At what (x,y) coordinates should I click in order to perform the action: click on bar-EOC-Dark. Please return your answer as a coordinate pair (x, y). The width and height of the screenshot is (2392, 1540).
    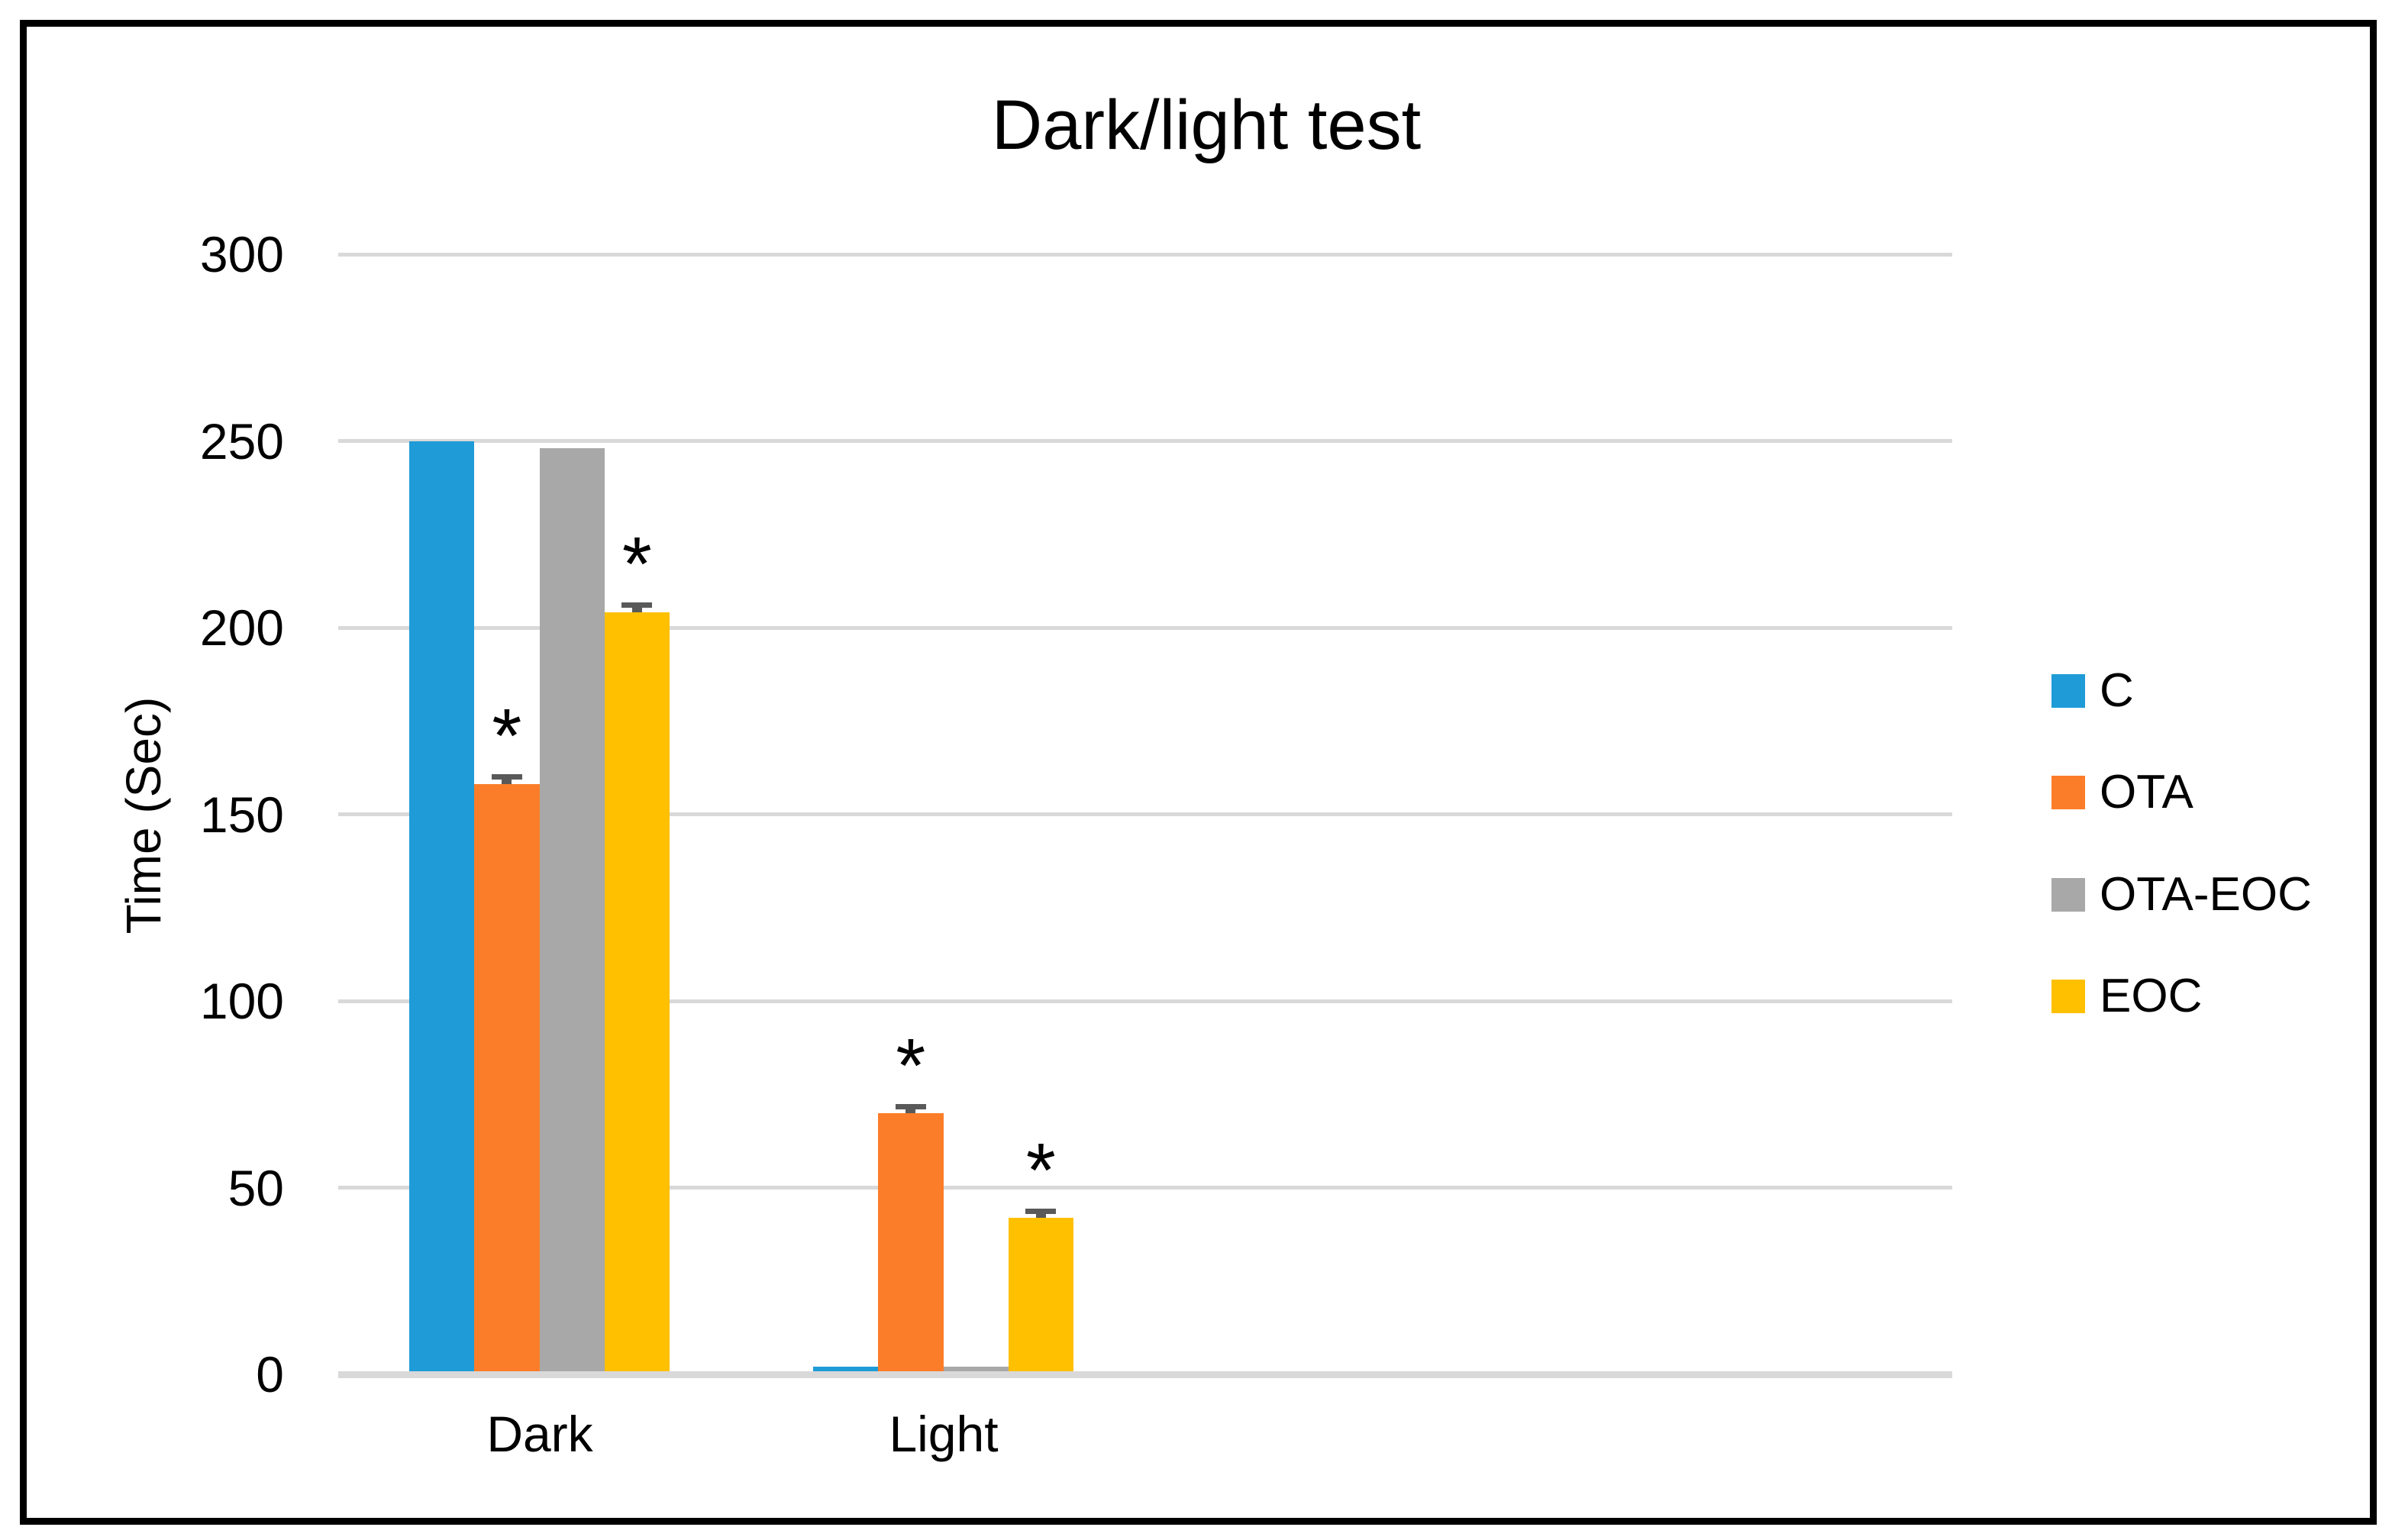
    Looking at the image, I should click on (637, 993).